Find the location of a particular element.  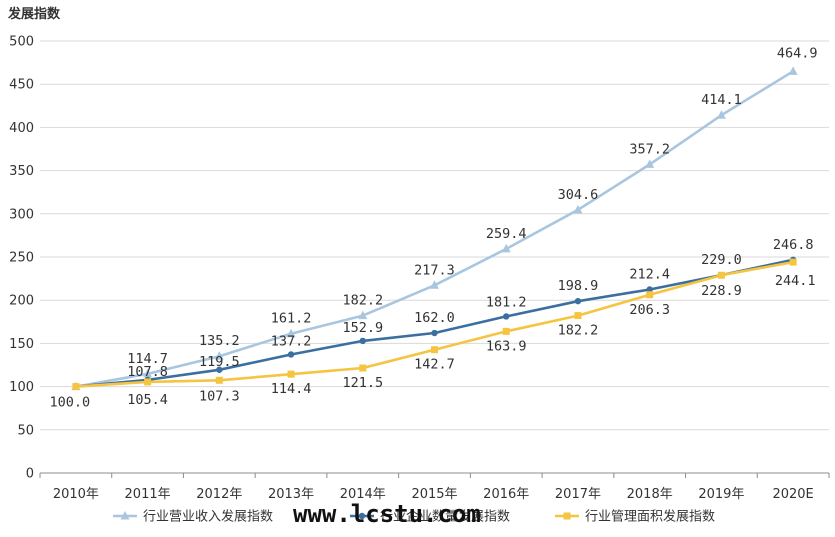

y-tick-label: 50 is located at coordinates (25, 430).